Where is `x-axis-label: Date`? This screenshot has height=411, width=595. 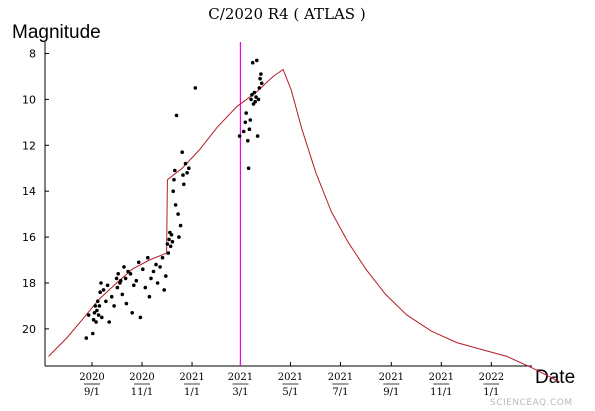 x-axis-label: Date is located at coordinates (555, 377).